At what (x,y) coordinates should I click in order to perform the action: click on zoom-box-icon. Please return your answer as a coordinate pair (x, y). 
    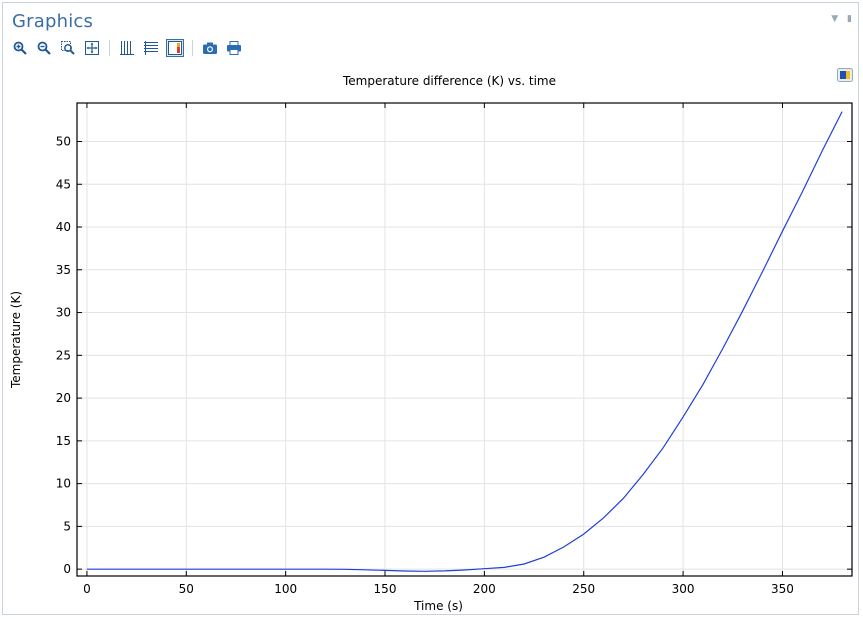
    Looking at the image, I should click on (68, 48).